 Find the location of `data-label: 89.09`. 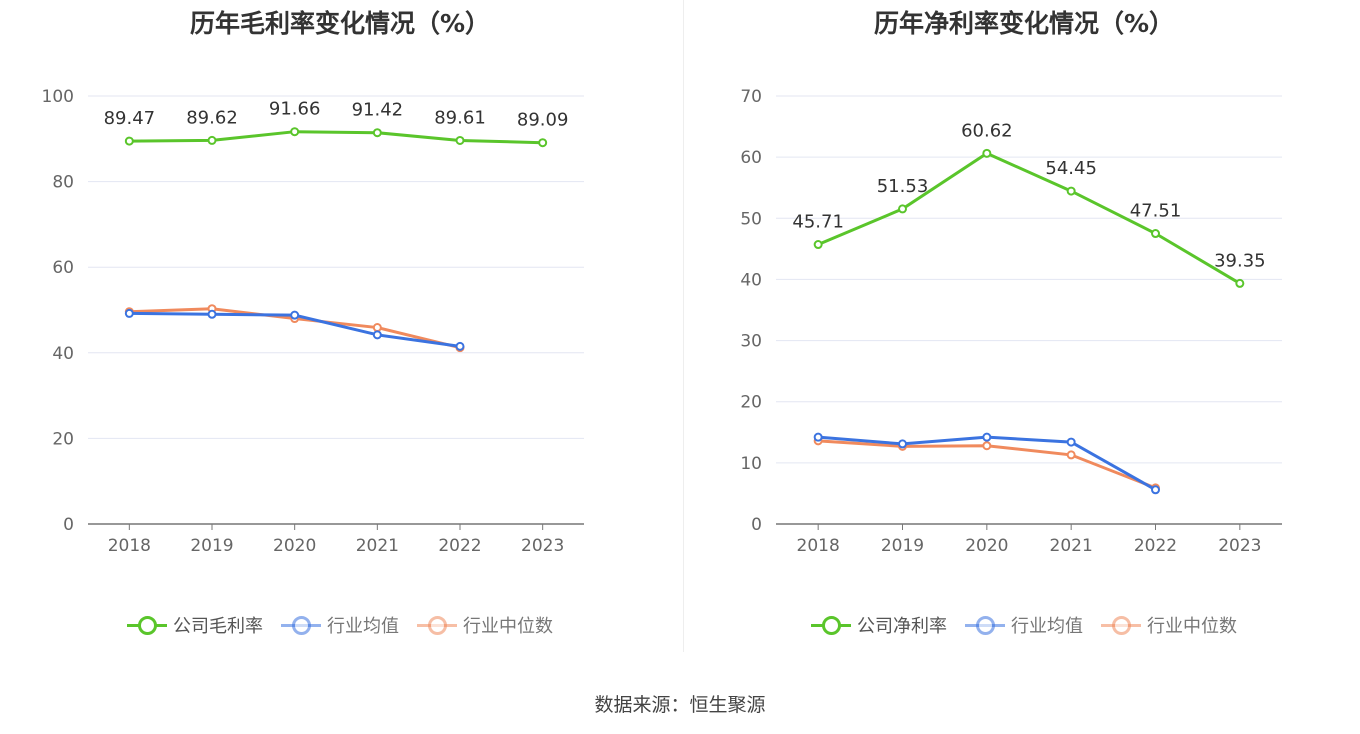

data-label: 89.09 is located at coordinates (543, 120).